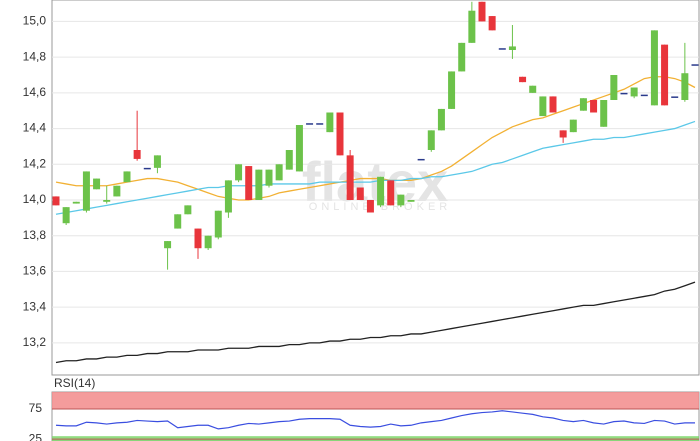 The height and width of the screenshot is (441, 700). I want to click on y-tick-label: 13,8, so click(35, 235).